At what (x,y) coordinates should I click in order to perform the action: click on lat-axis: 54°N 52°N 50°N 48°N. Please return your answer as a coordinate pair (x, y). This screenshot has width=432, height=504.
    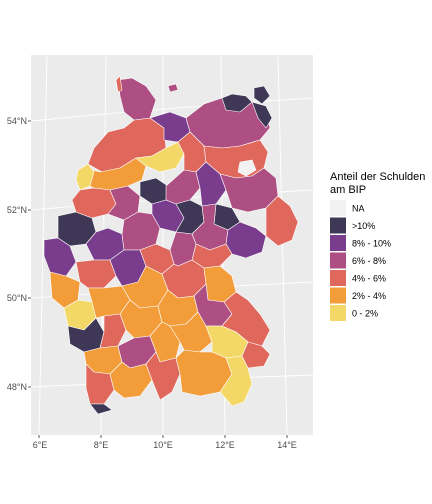
    Looking at the image, I should click on (19, 254).